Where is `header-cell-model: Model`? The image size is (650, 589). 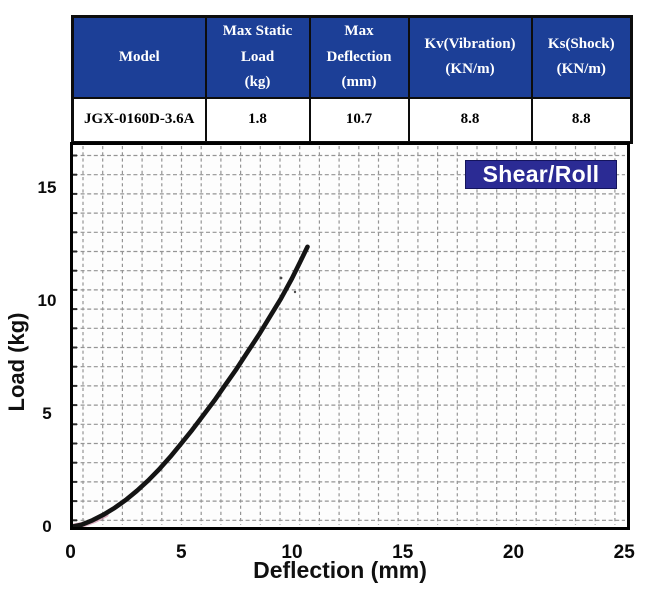 header-cell-model: Model is located at coordinates (139, 57).